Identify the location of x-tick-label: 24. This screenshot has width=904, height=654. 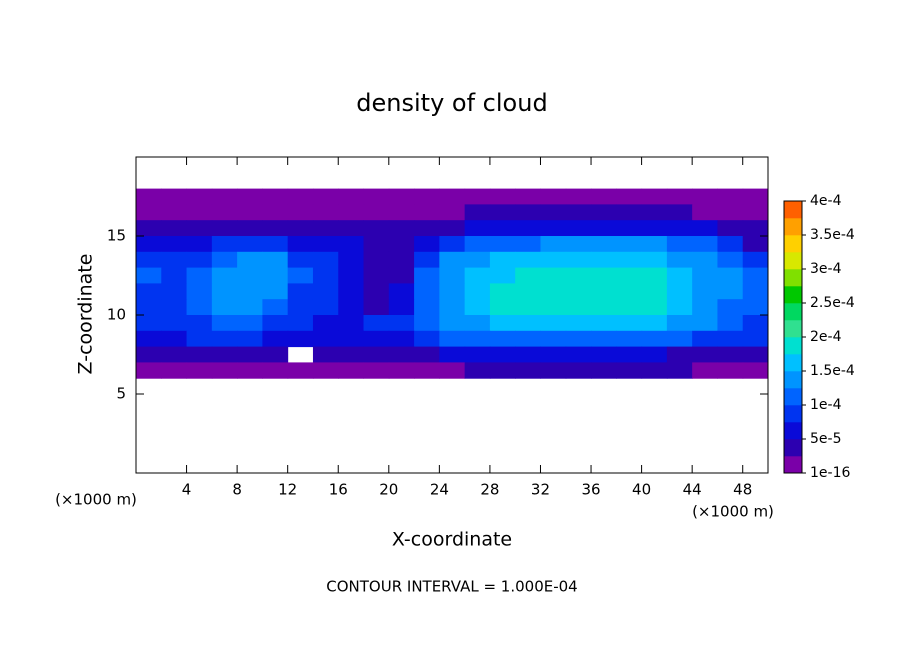
(439, 490).